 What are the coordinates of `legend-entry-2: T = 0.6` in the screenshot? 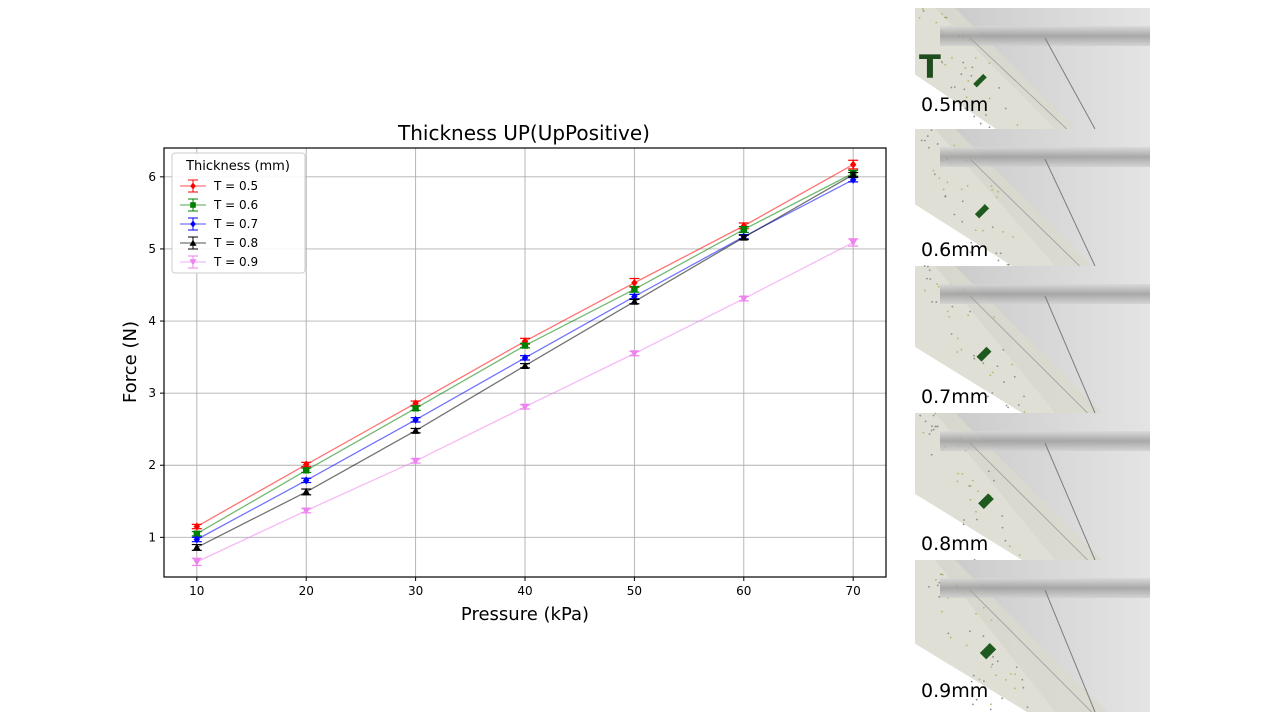 It's located at (219, 205).